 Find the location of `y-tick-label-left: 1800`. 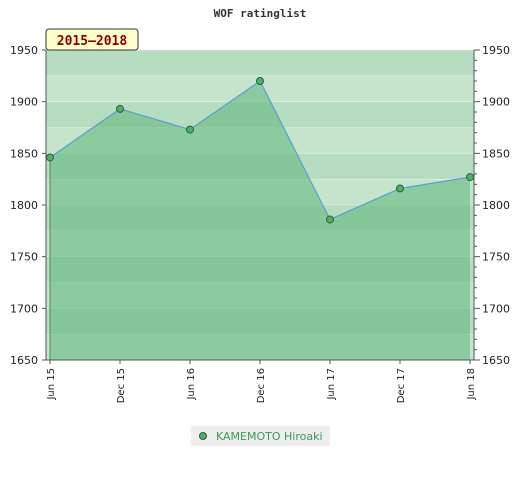

y-tick-label-left: 1800 is located at coordinates (24, 205).